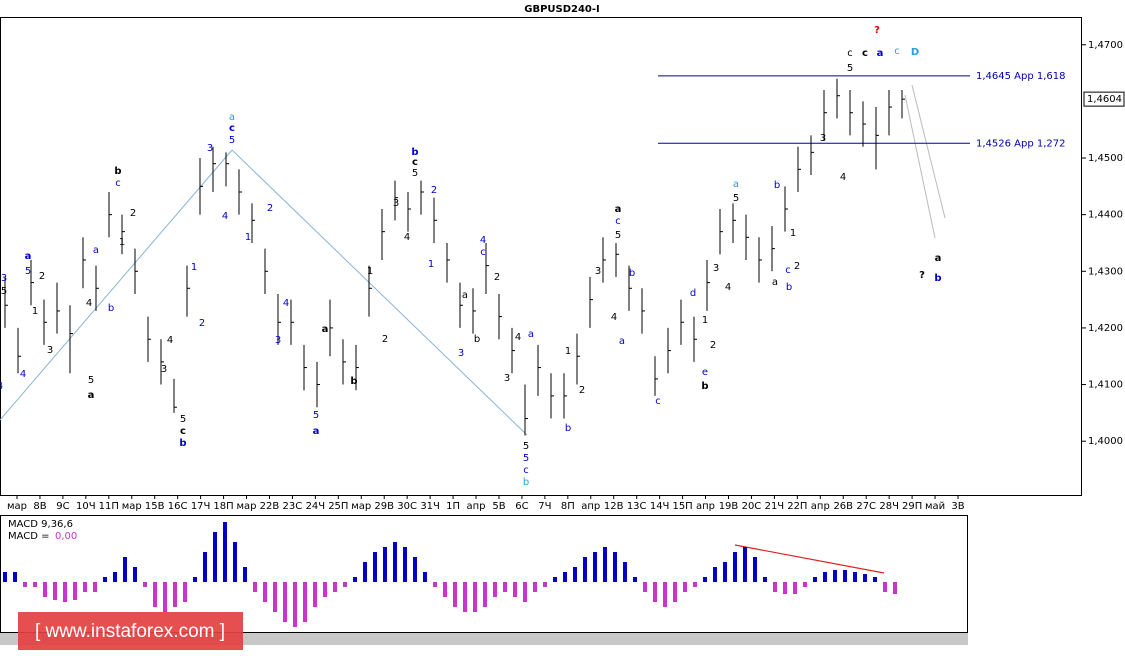 This screenshot has height=663, width=1125. I want to click on x-tick-label: 10Ч, so click(86, 506).